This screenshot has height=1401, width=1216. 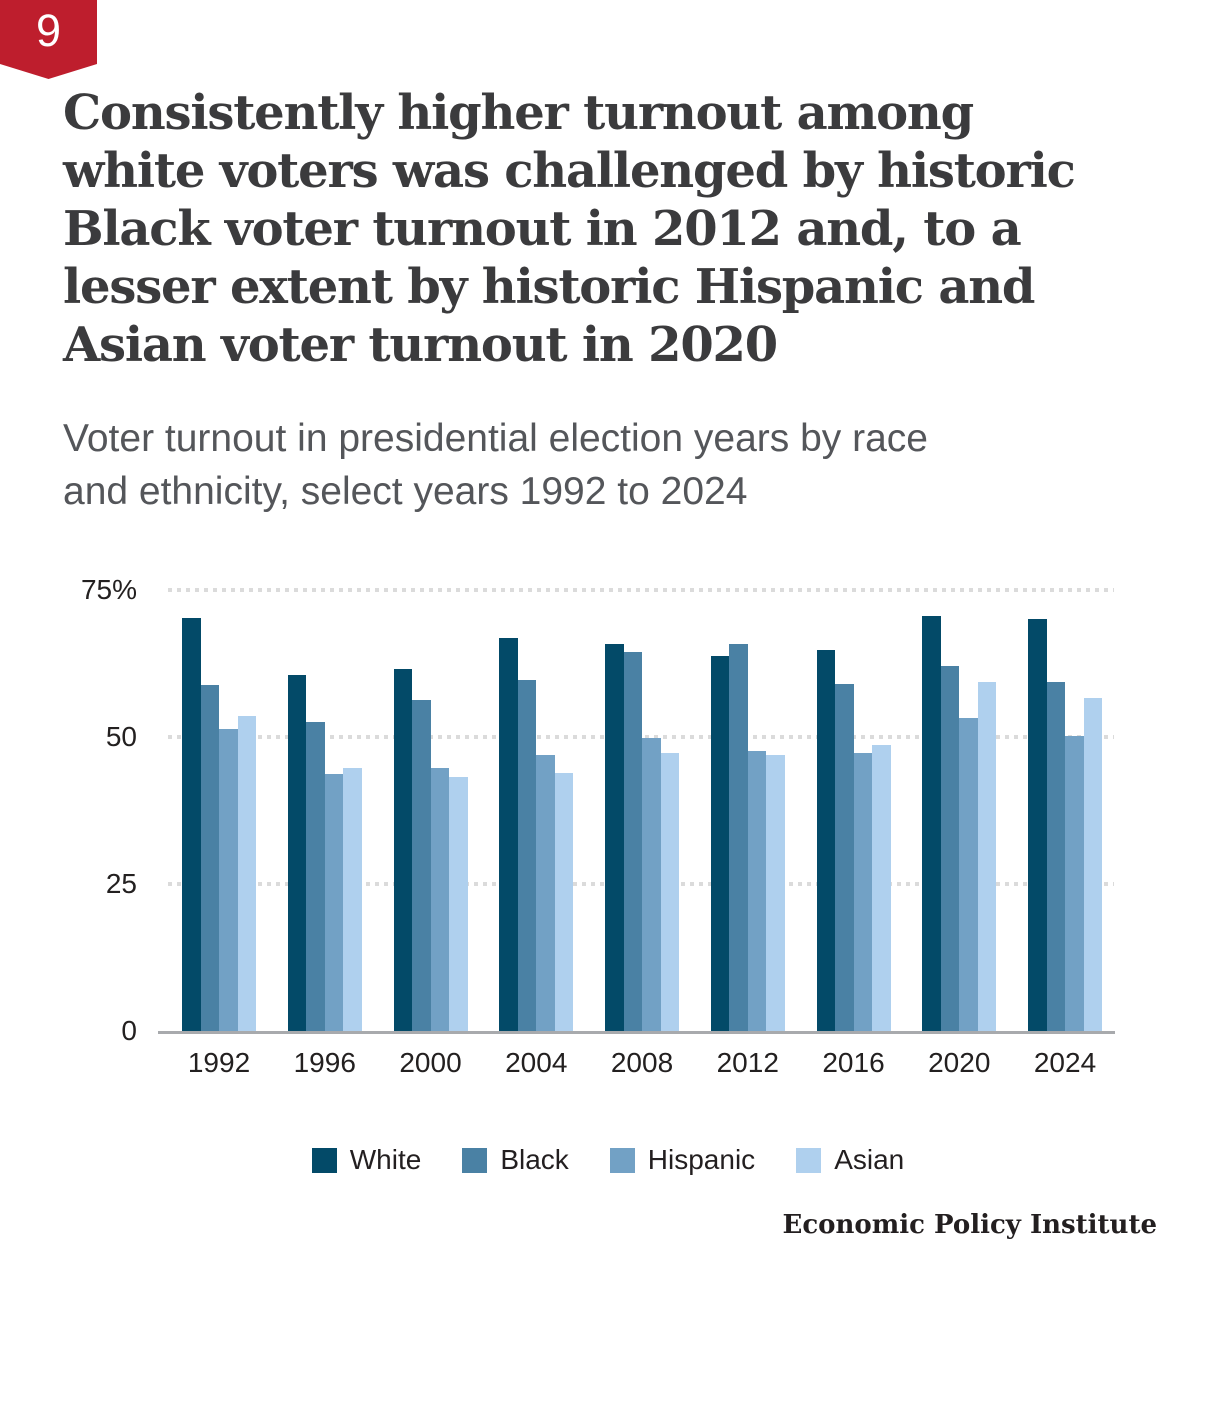 I want to click on bar-group-2016: 2016, so click(x=853, y=834).